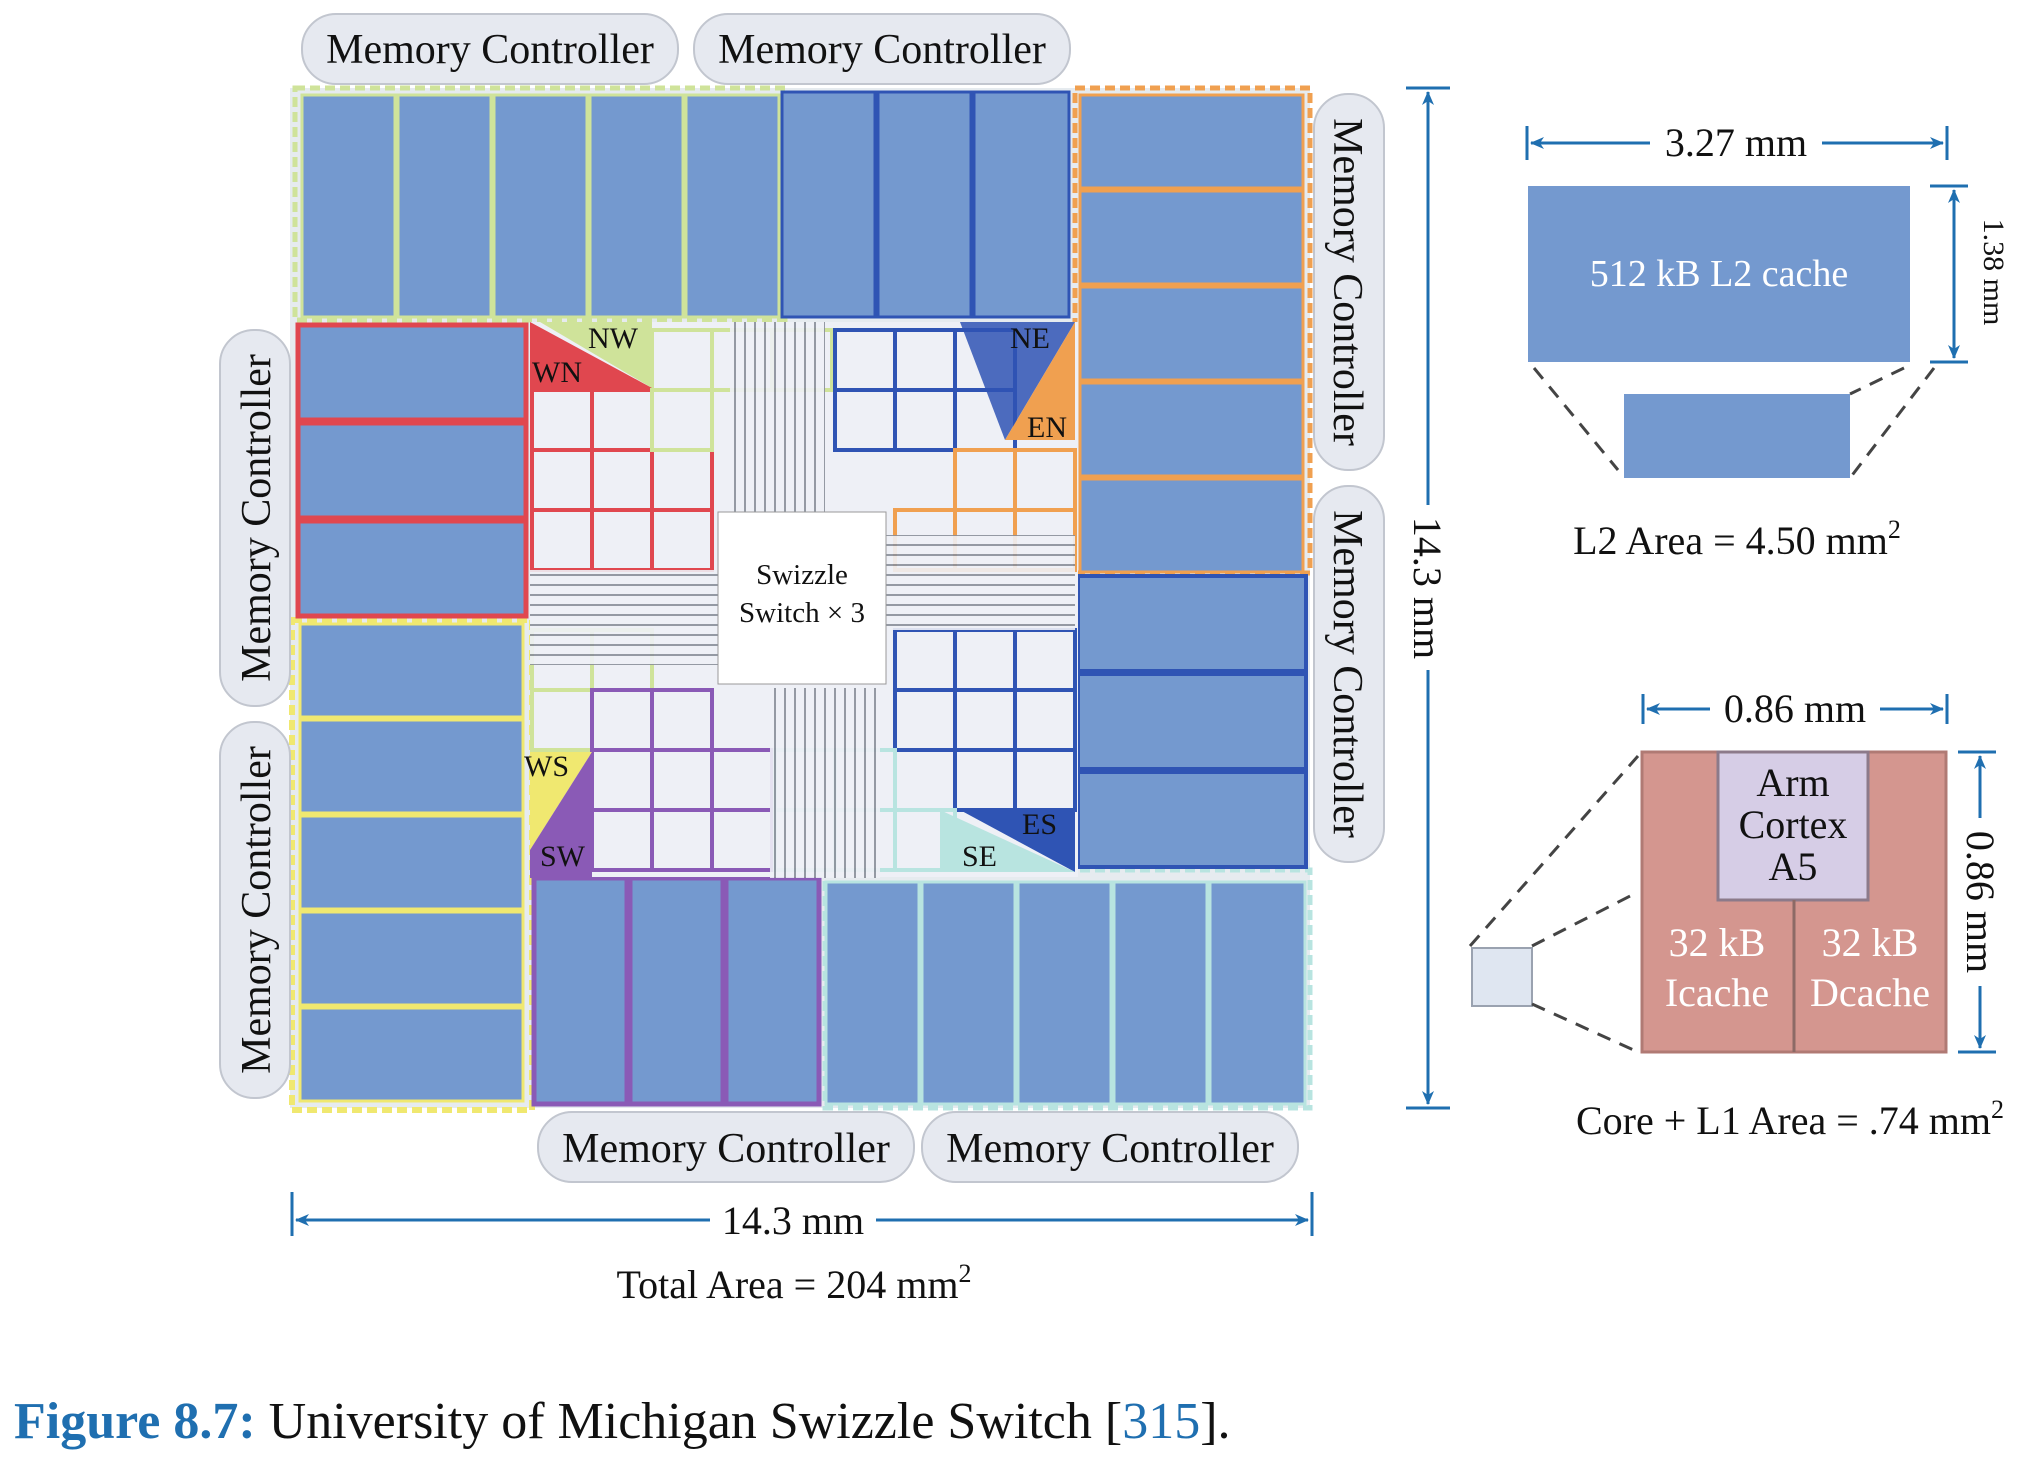 The height and width of the screenshot is (1472, 2027). What do you see at coordinates (793, 1220) in the screenshot?
I see `die-width-label: 14.3 mm` at bounding box center [793, 1220].